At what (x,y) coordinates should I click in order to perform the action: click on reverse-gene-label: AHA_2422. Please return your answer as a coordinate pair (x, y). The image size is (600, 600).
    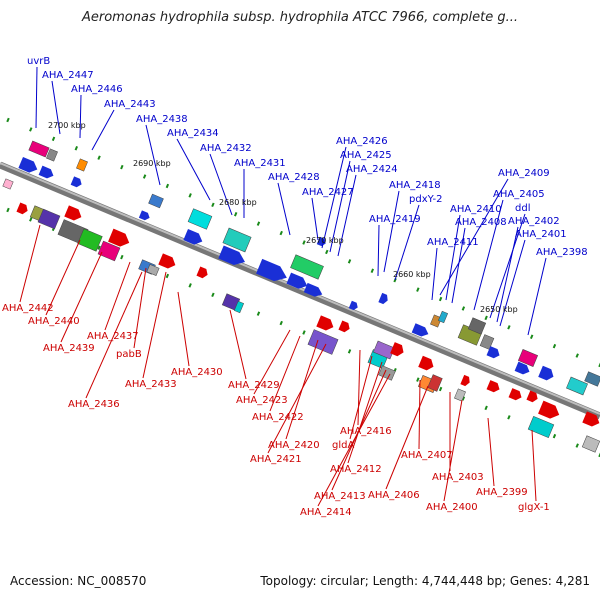
    Looking at the image, I should click on (278, 417).